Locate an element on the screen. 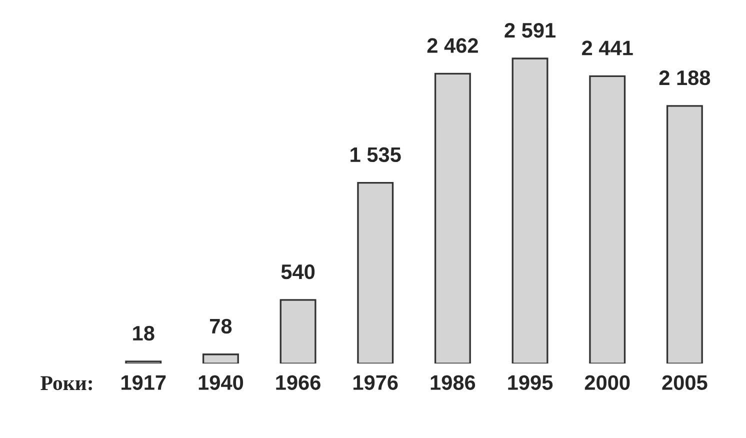 Image resolution: width=746 pixels, height=438 pixels. data-label: 2 591 is located at coordinates (530, 30).